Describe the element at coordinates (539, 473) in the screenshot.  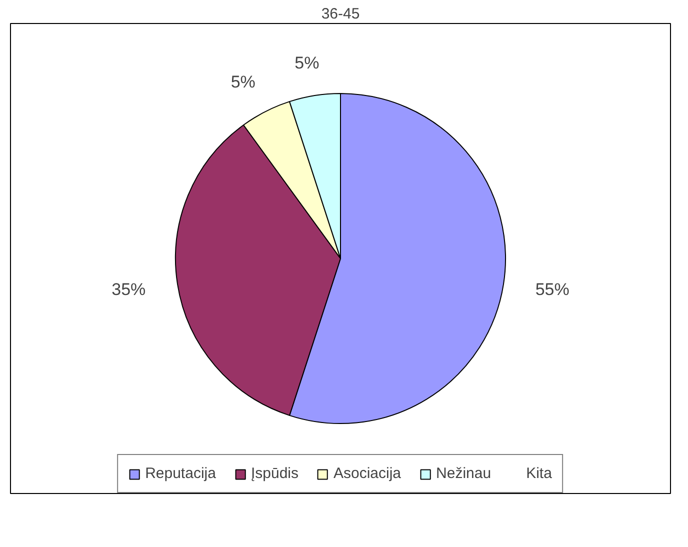
I see `category-label: Kita` at that location.